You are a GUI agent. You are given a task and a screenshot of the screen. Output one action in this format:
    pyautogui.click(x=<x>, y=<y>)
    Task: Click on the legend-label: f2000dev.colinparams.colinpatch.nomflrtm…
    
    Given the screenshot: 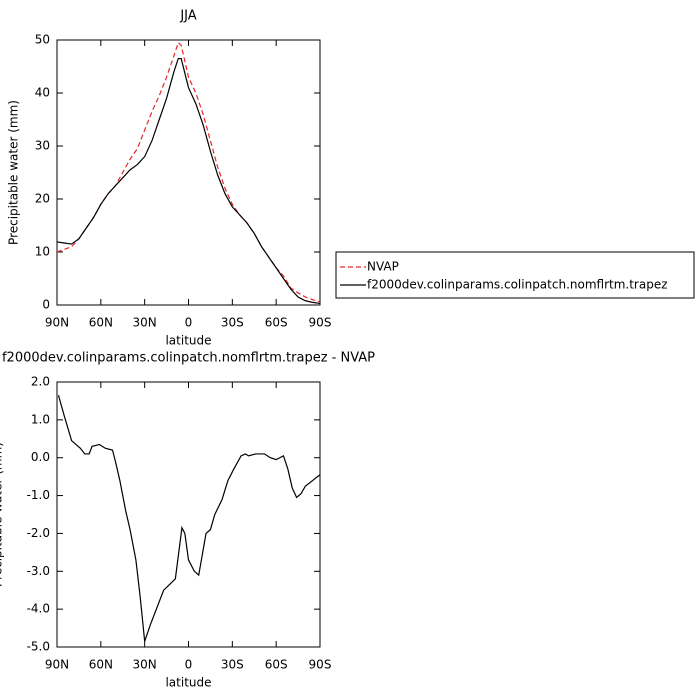 What is the action you would take?
    pyautogui.click(x=517, y=285)
    